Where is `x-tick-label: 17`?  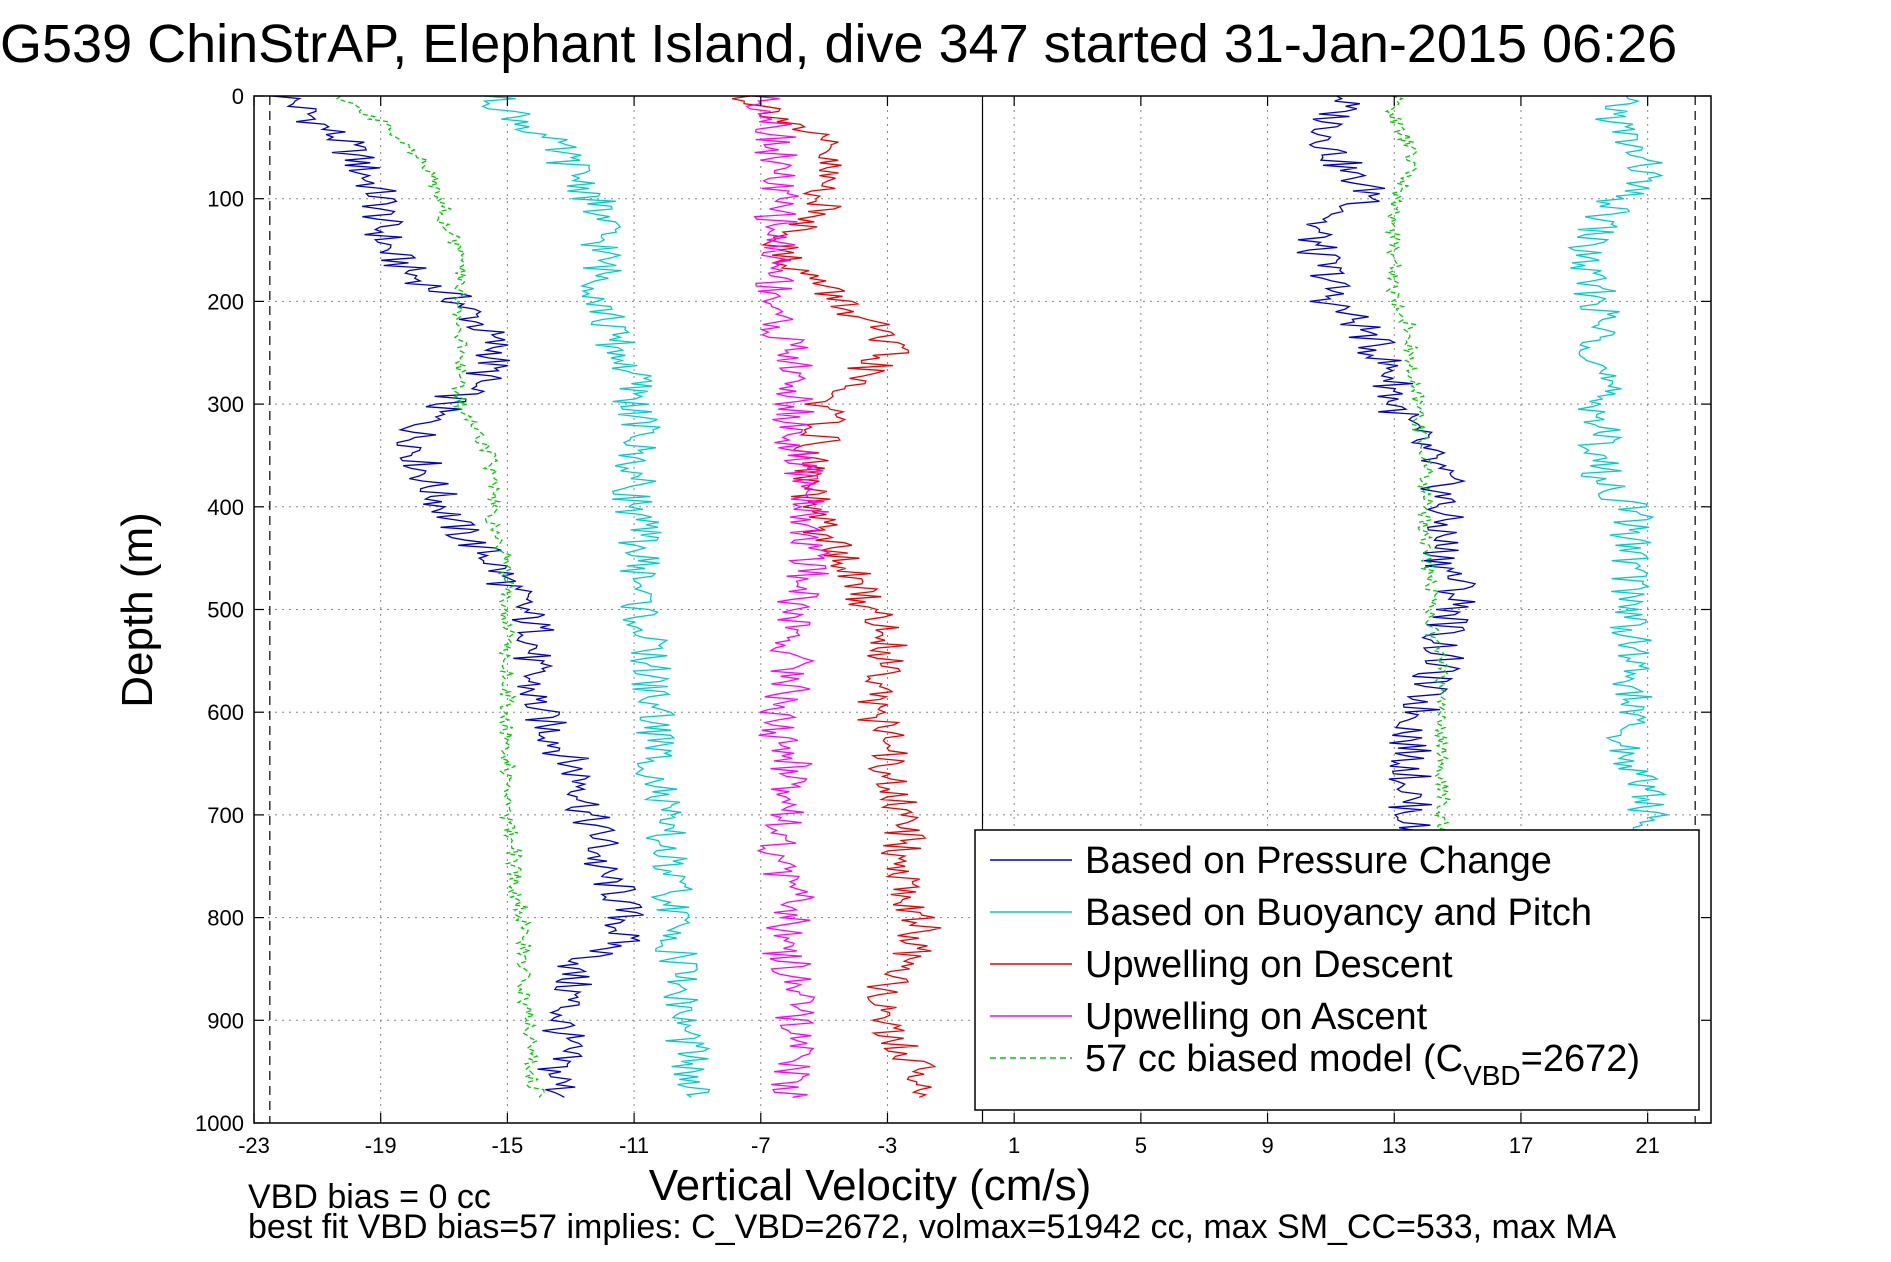 x-tick-label: 17 is located at coordinates (1521, 1145).